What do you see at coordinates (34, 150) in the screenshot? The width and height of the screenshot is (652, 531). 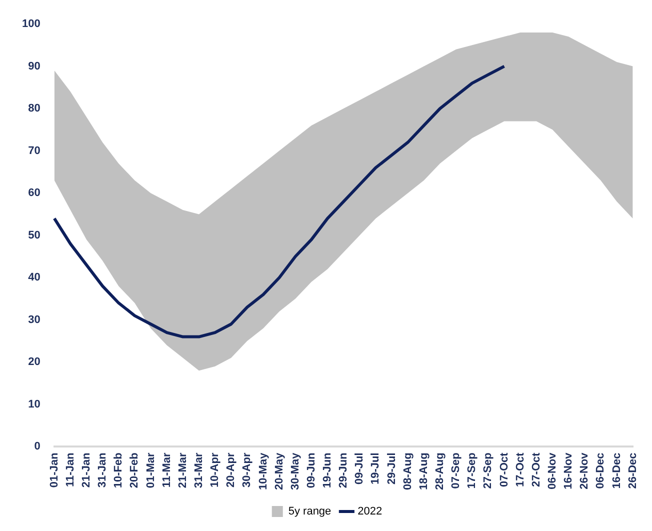 I see `y-tick-label: 70` at bounding box center [34, 150].